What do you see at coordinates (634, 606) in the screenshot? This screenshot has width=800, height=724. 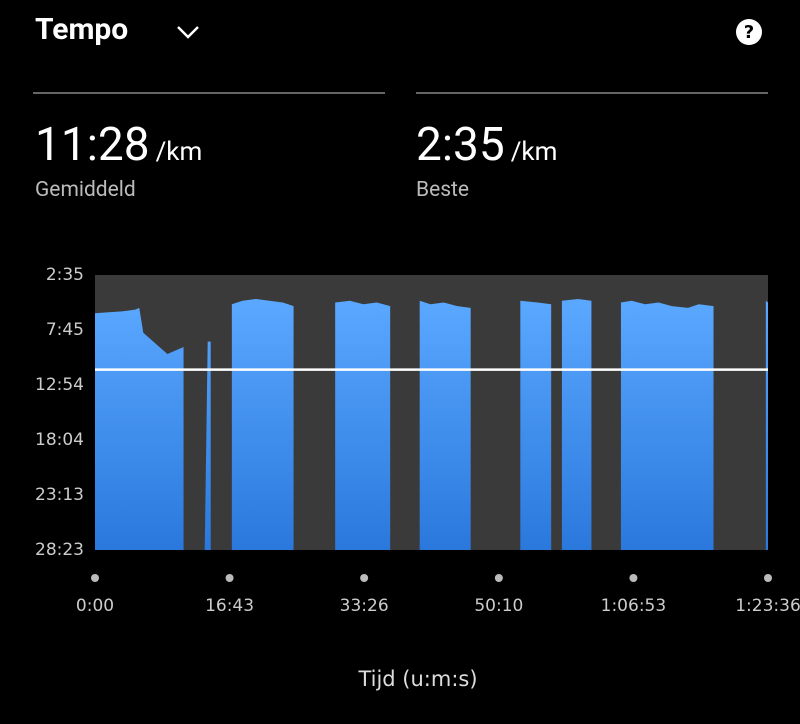 I see `x-tick-label: 1:06:53` at bounding box center [634, 606].